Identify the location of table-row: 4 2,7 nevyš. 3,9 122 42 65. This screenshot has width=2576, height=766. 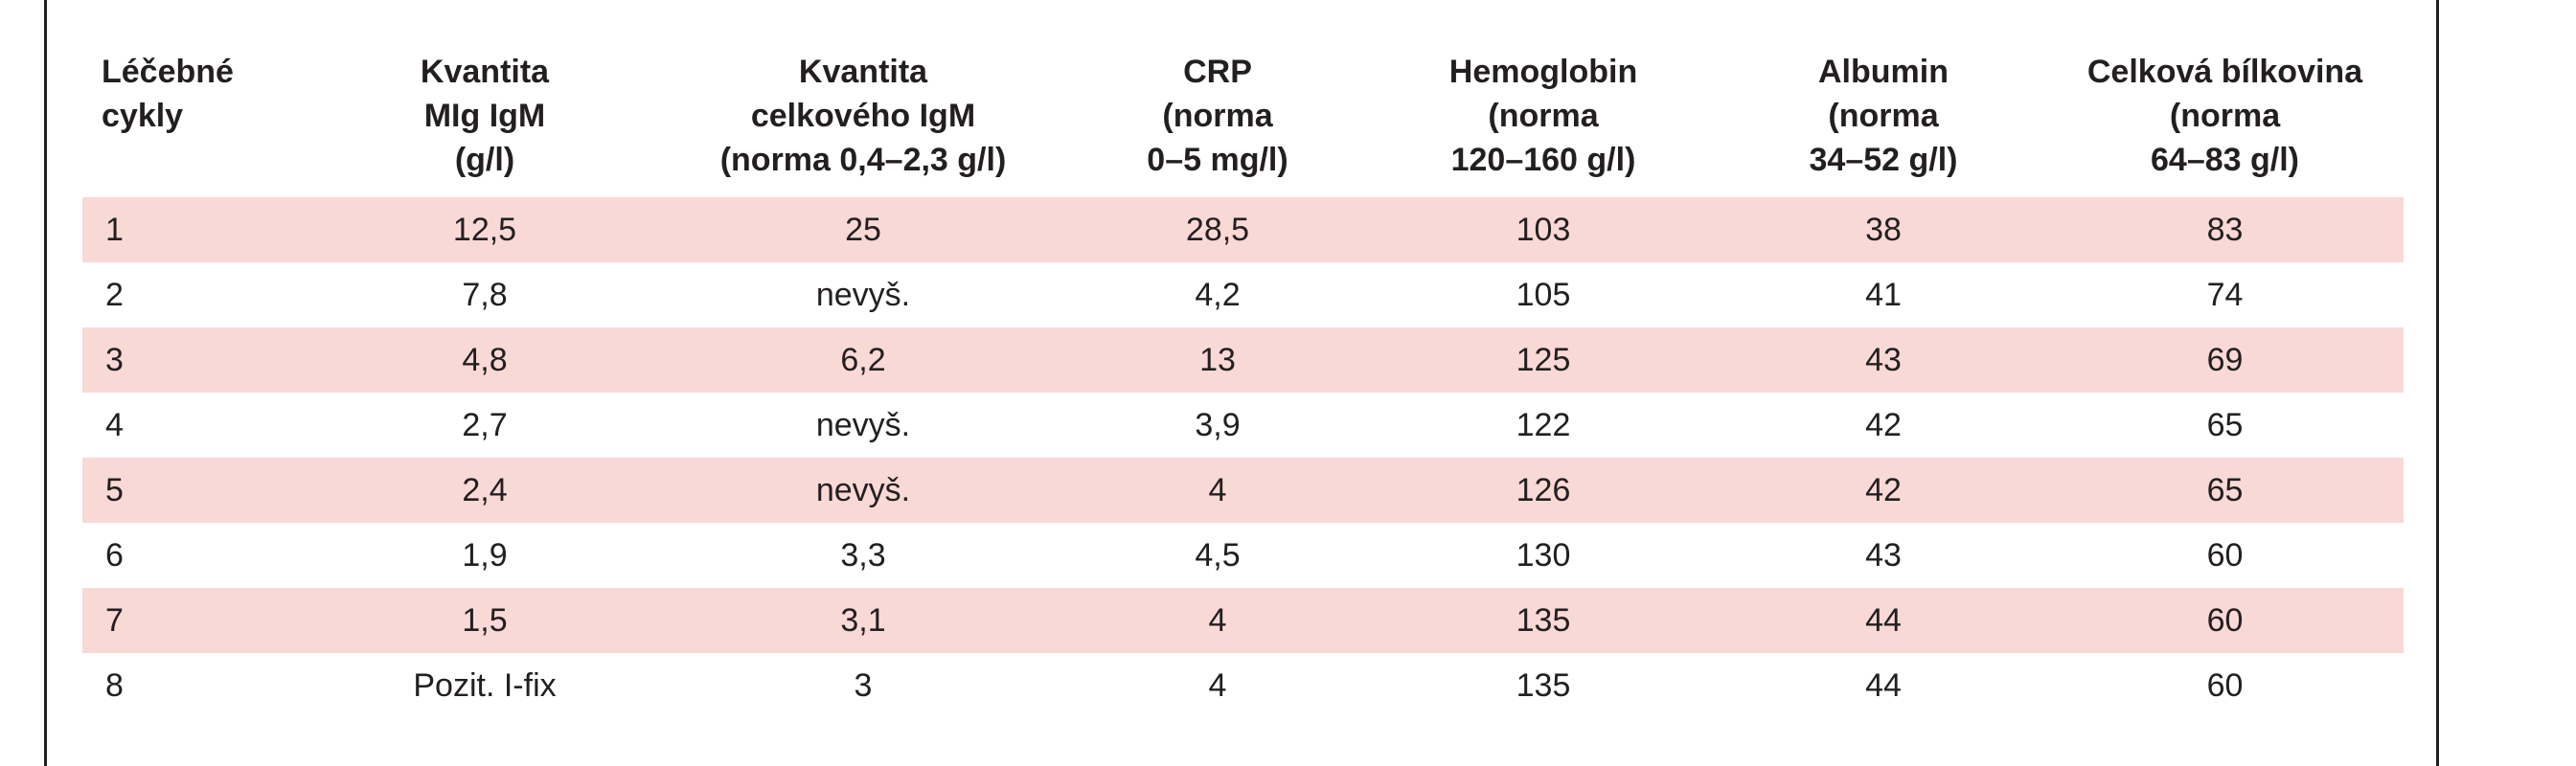
(1243, 426).